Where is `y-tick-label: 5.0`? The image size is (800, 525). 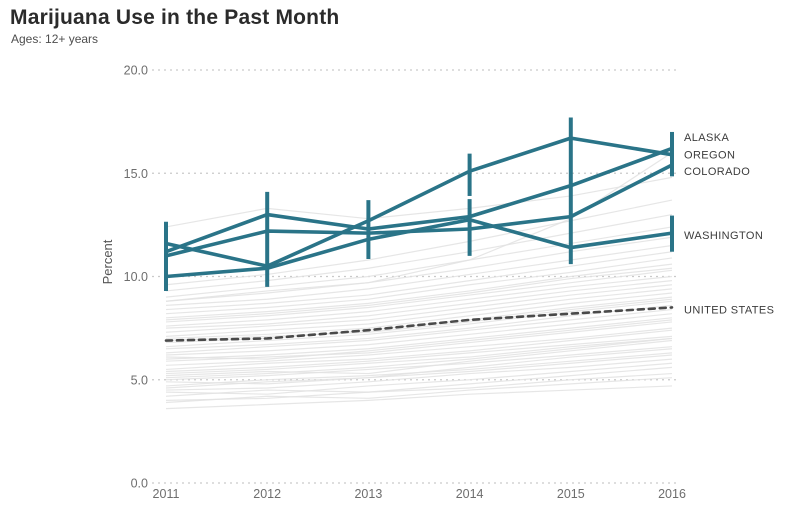 y-tick-label: 5.0 is located at coordinates (139, 380).